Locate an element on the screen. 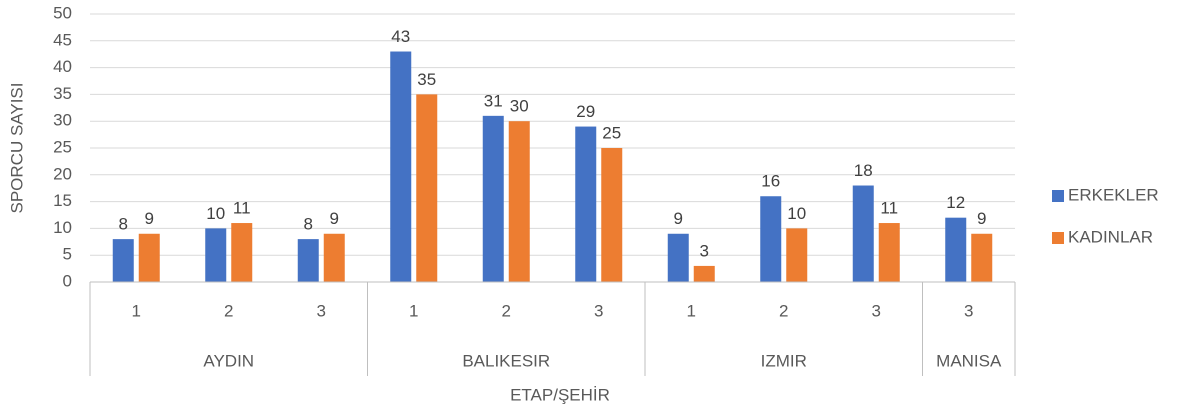  y-tick-label: 30 is located at coordinates (62, 120).